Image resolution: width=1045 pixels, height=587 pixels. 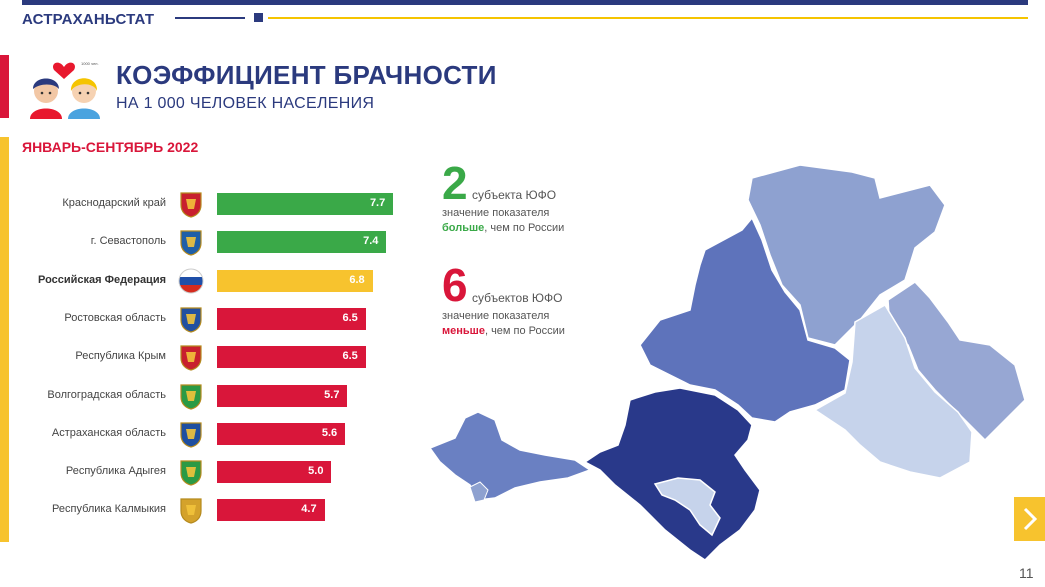 What do you see at coordinates (4, 86) in the screenshot?
I see `left-accent-red` at bounding box center [4, 86].